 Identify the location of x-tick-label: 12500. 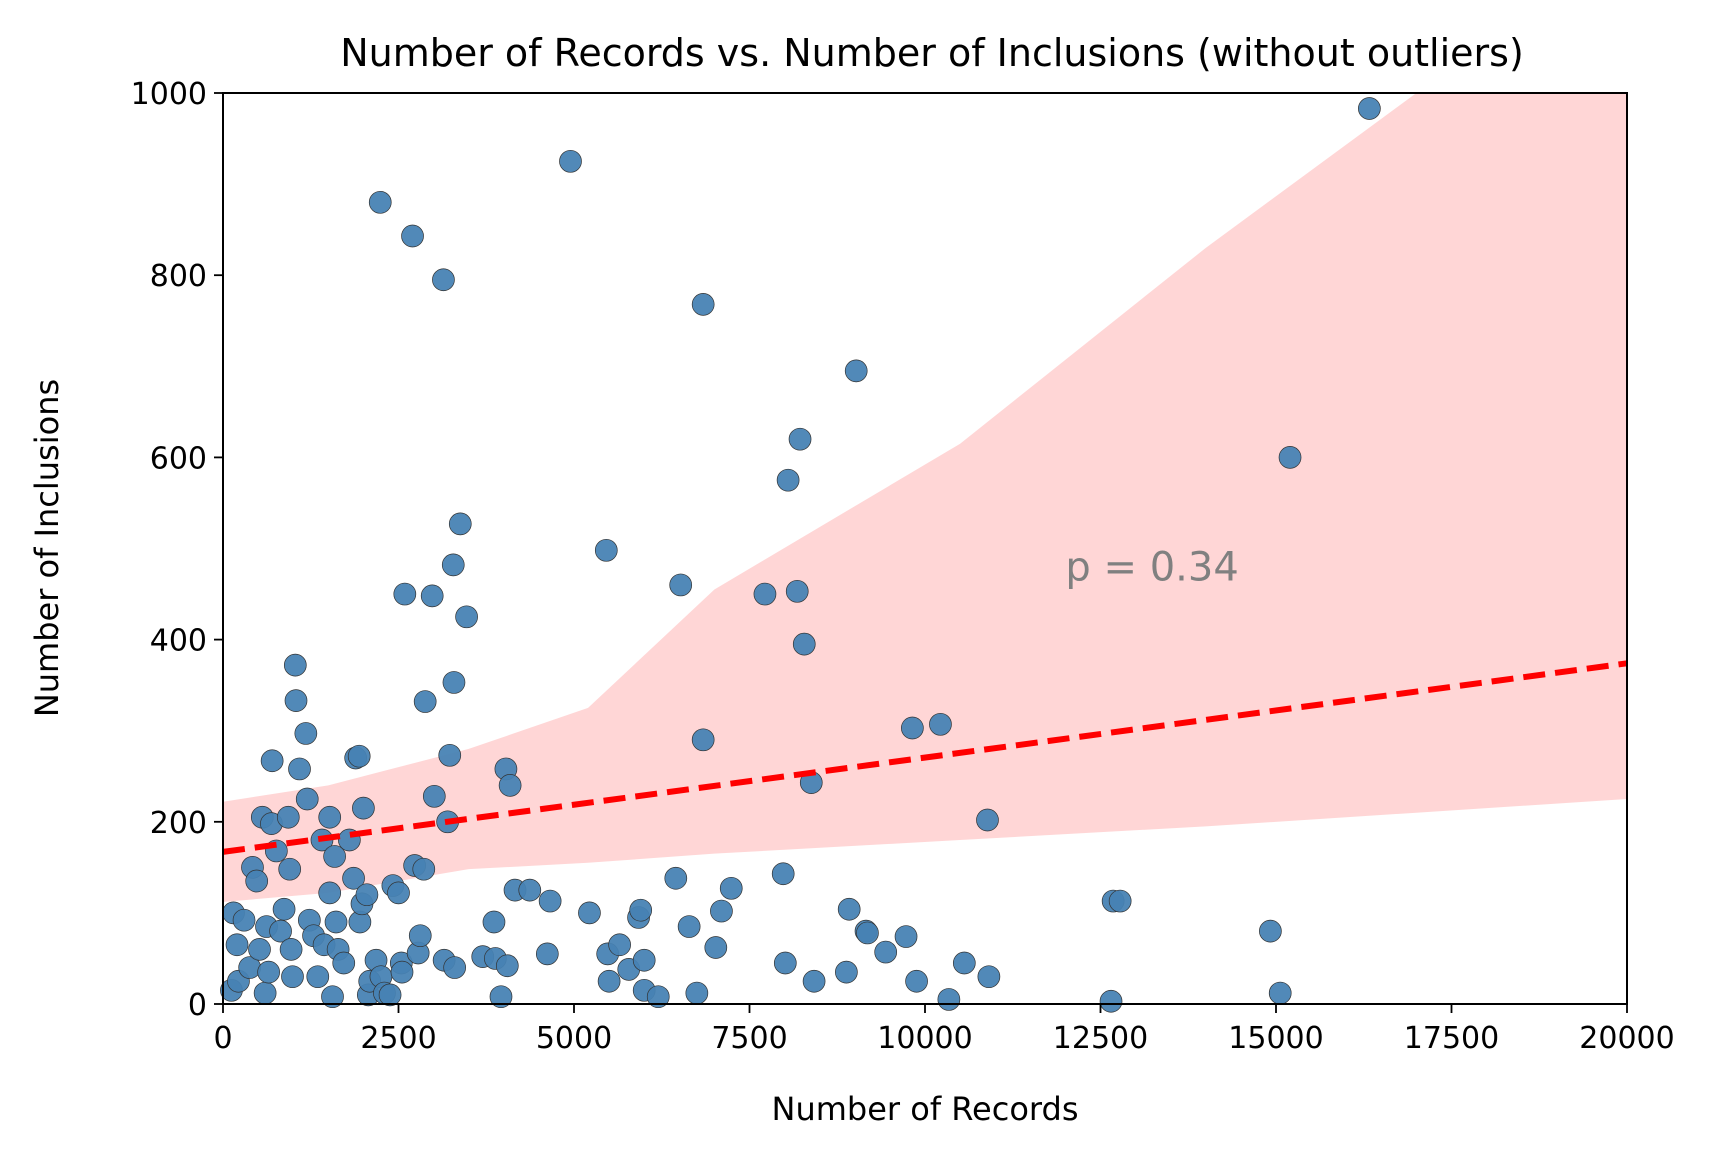
(1100, 1038).